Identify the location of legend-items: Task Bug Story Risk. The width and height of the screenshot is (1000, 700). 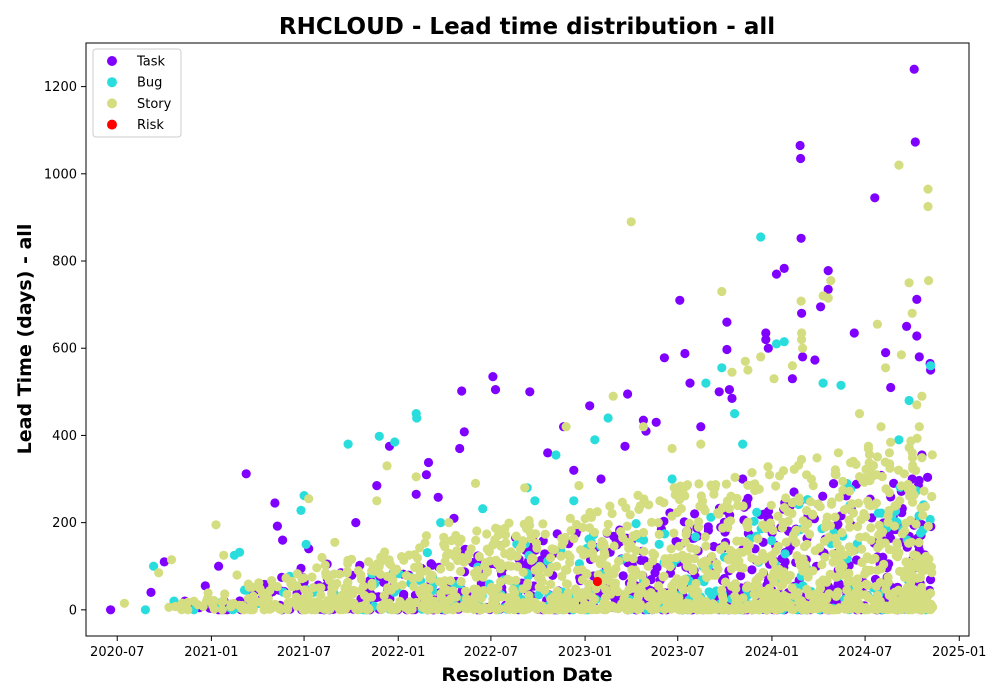
(139, 94).